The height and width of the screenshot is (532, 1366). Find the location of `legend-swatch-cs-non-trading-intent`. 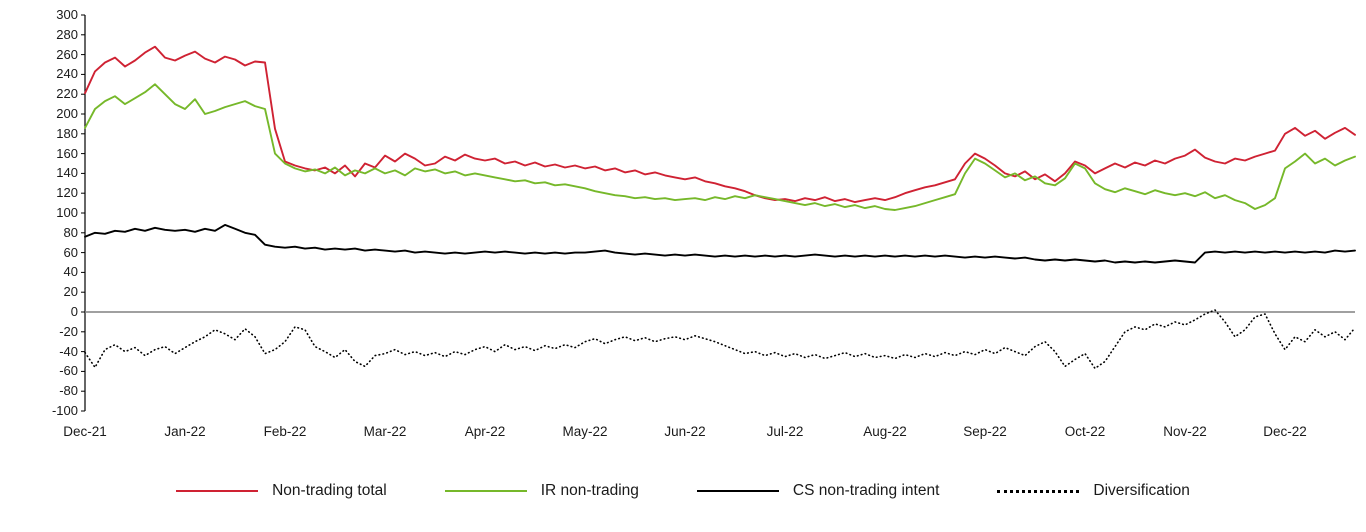

legend-swatch-cs-non-trading-intent is located at coordinates (737, 491).